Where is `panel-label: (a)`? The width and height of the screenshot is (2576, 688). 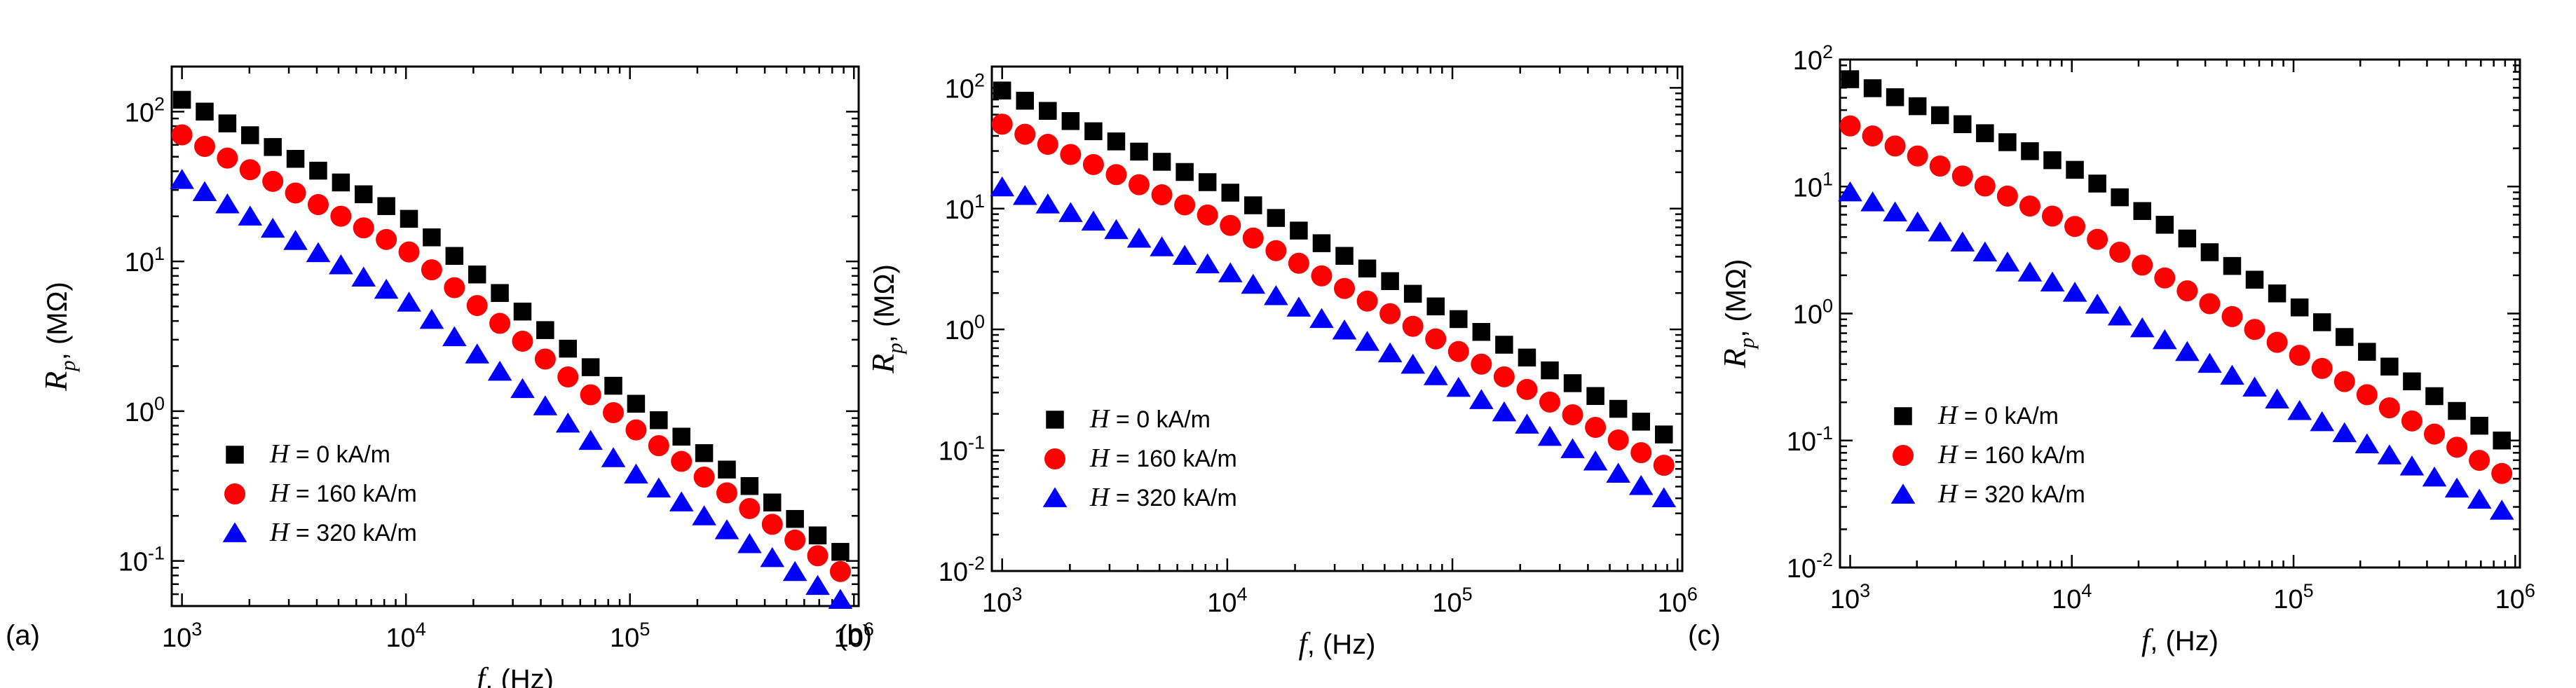 panel-label: (a) is located at coordinates (23, 636).